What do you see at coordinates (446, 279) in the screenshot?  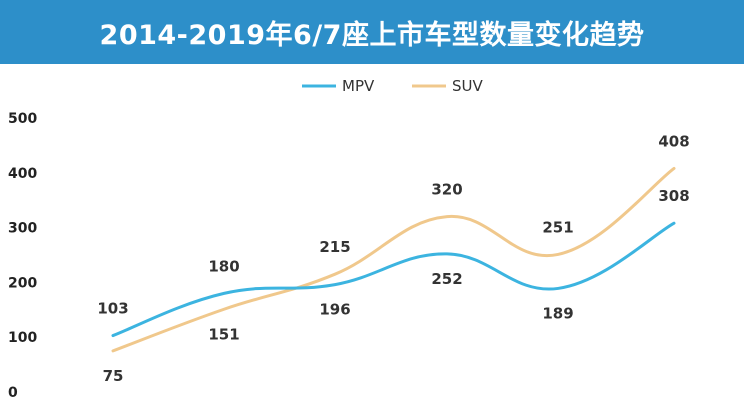 I see `data-label-mpv: 252` at bounding box center [446, 279].